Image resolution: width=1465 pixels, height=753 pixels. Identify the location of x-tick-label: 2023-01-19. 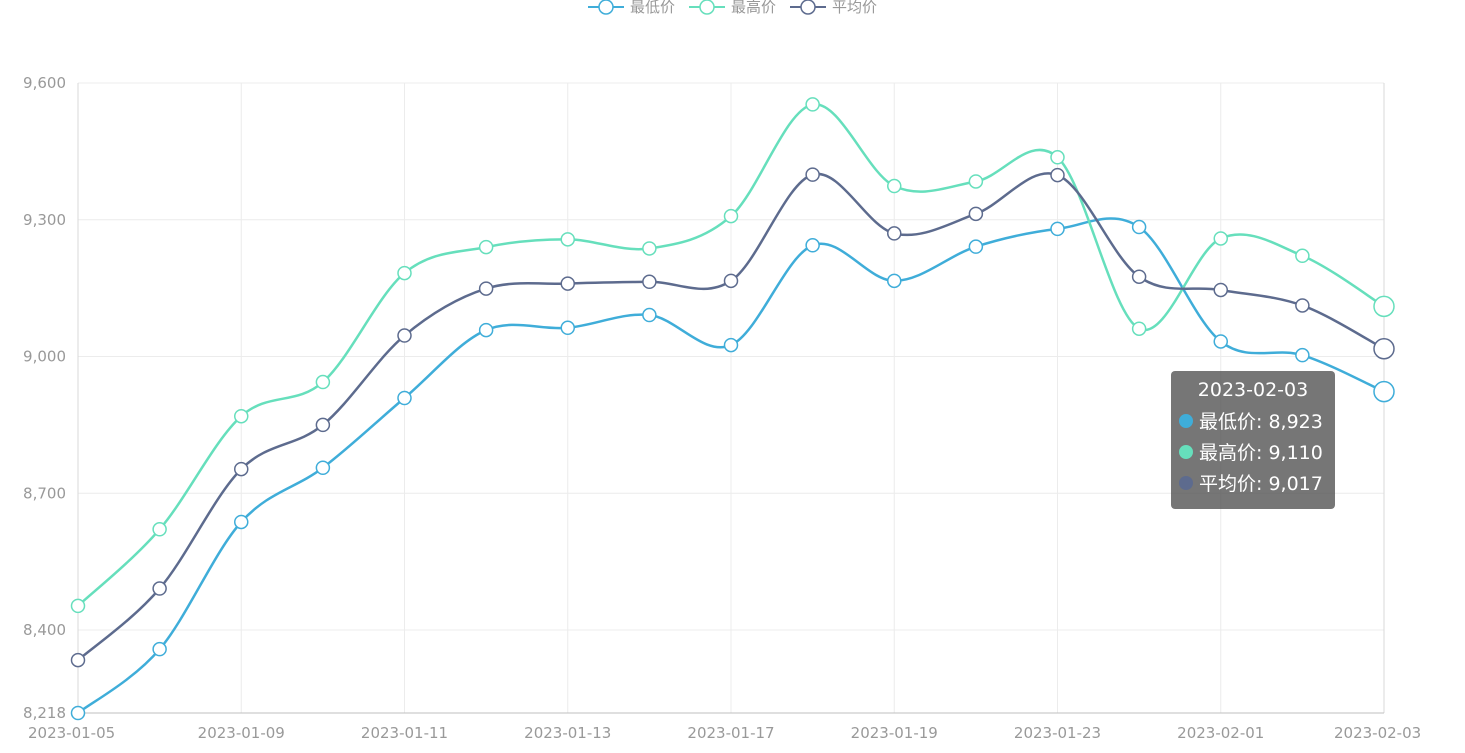
(894, 733).